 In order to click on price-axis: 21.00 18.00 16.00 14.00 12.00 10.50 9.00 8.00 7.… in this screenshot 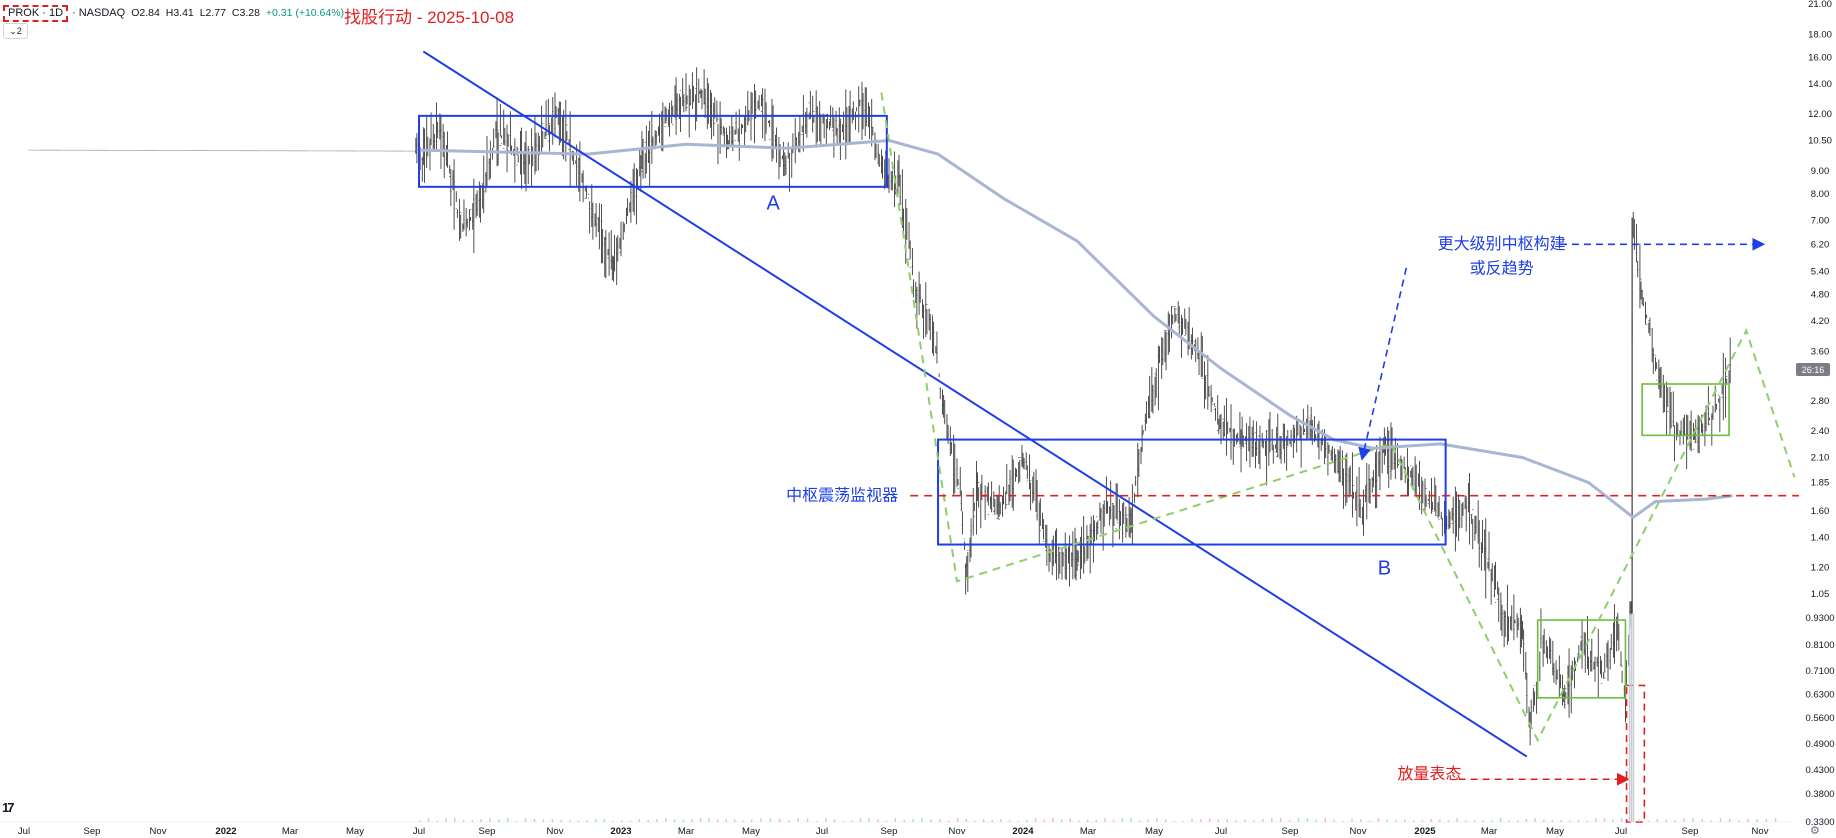, I will do `click(1819, 414)`.